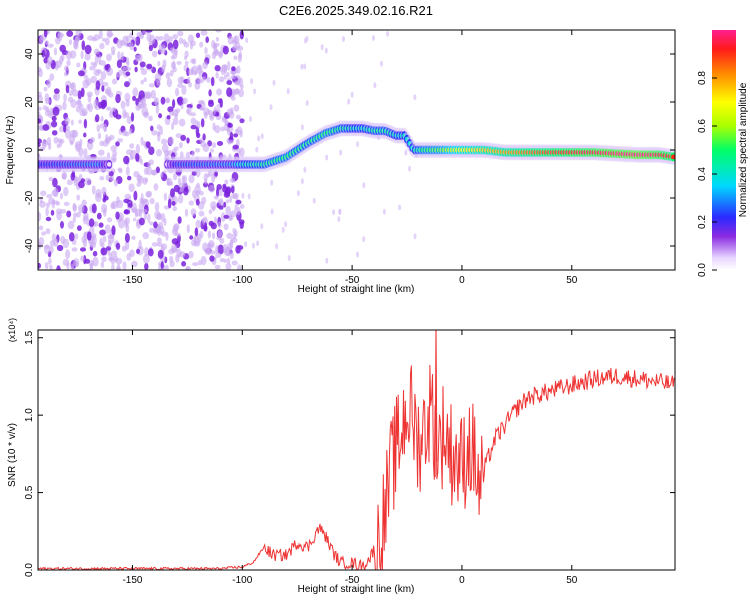 This screenshot has width=750, height=600. I want to click on colorbar-label: Normalized spectral amplitude, so click(743, 149).